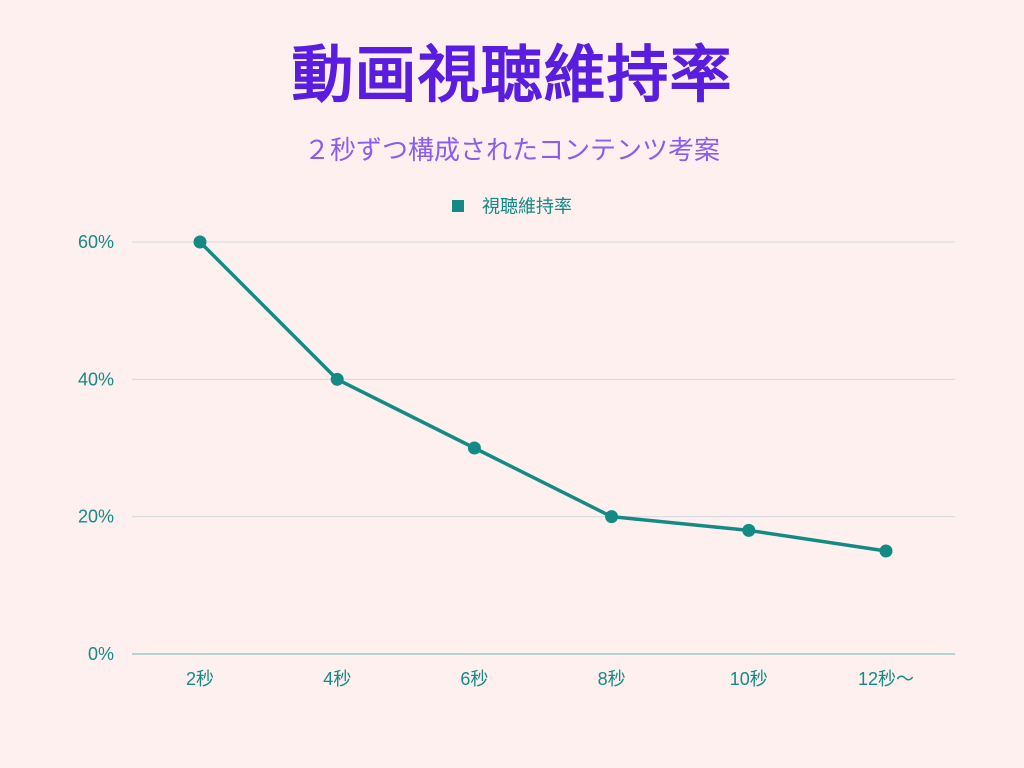  Describe the element at coordinates (458, 206) in the screenshot. I see `legend-swatch` at that location.